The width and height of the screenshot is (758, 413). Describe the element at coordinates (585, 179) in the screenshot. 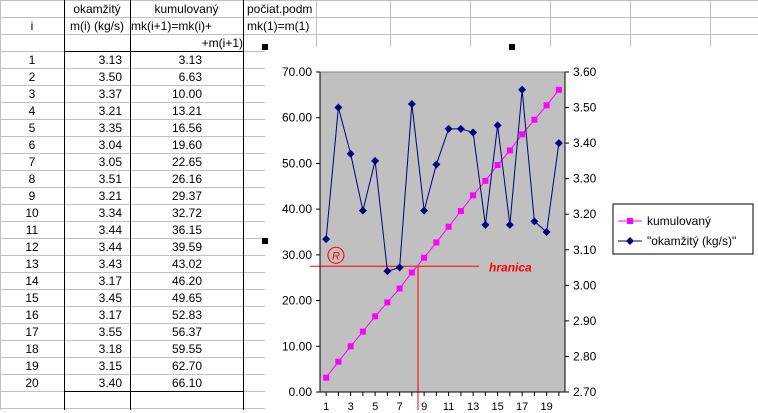

I see `y-right-tick-label: 3.30` at that location.